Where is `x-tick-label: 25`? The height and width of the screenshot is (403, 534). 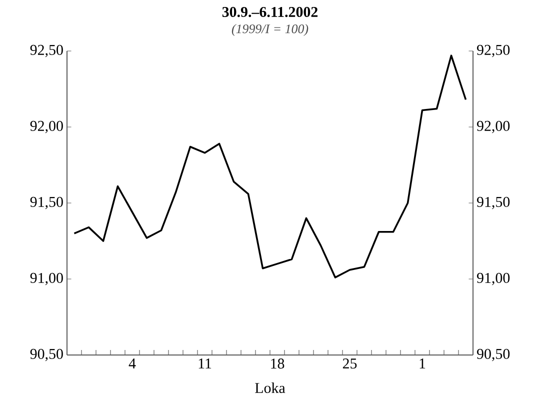
x-tick-label: 25 is located at coordinates (349, 363).